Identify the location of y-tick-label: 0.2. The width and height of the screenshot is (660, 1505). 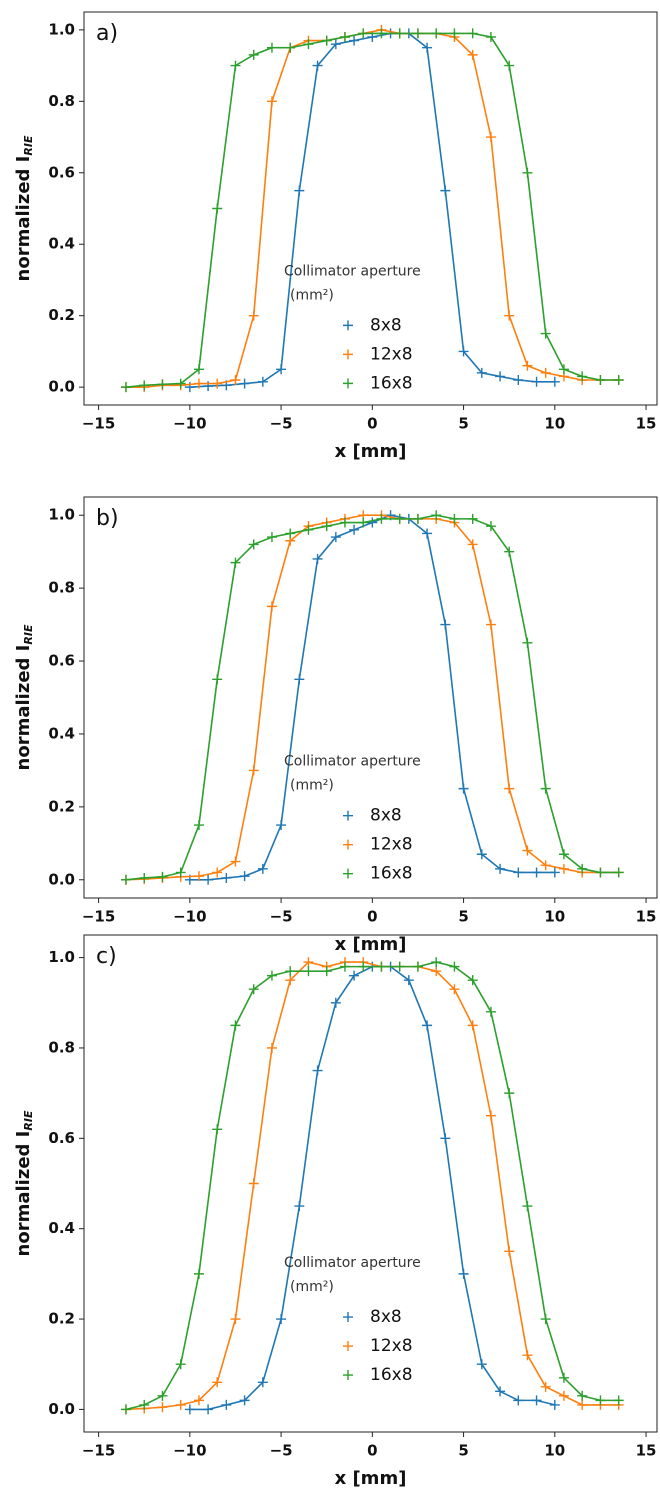
(61, 1319).